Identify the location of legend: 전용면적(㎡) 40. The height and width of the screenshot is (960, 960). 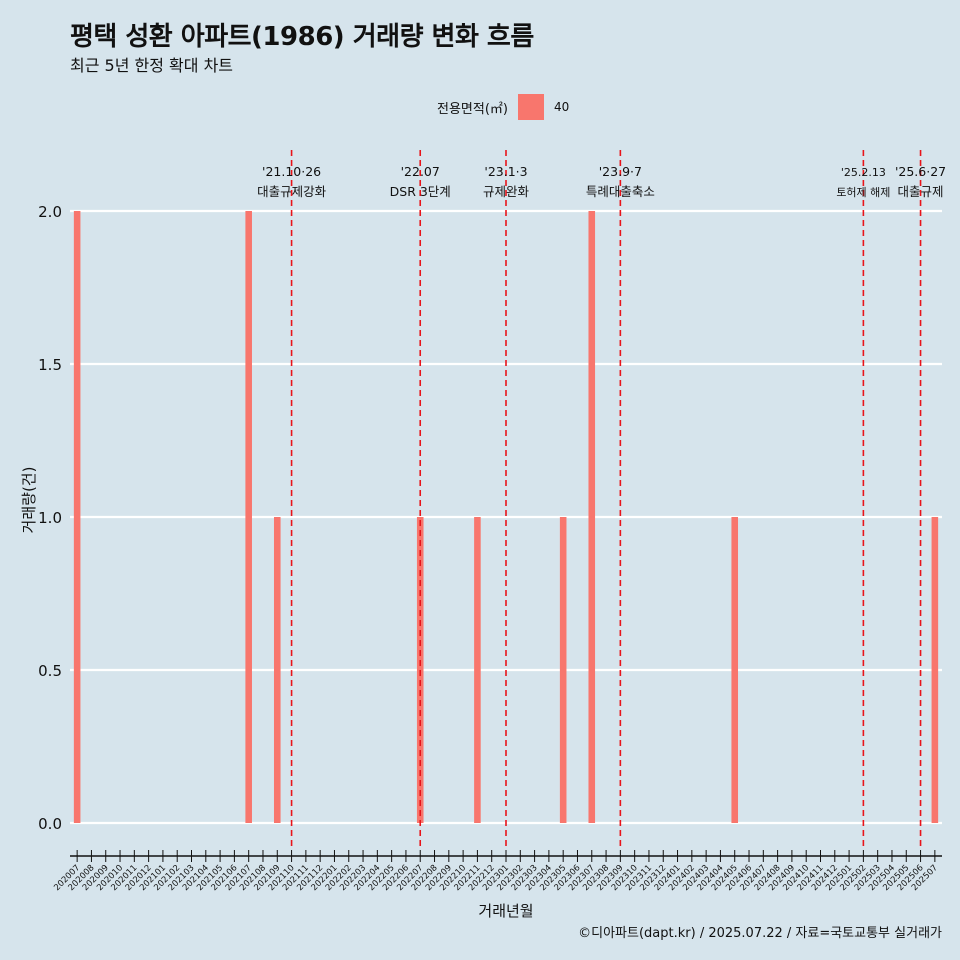
(503, 107).